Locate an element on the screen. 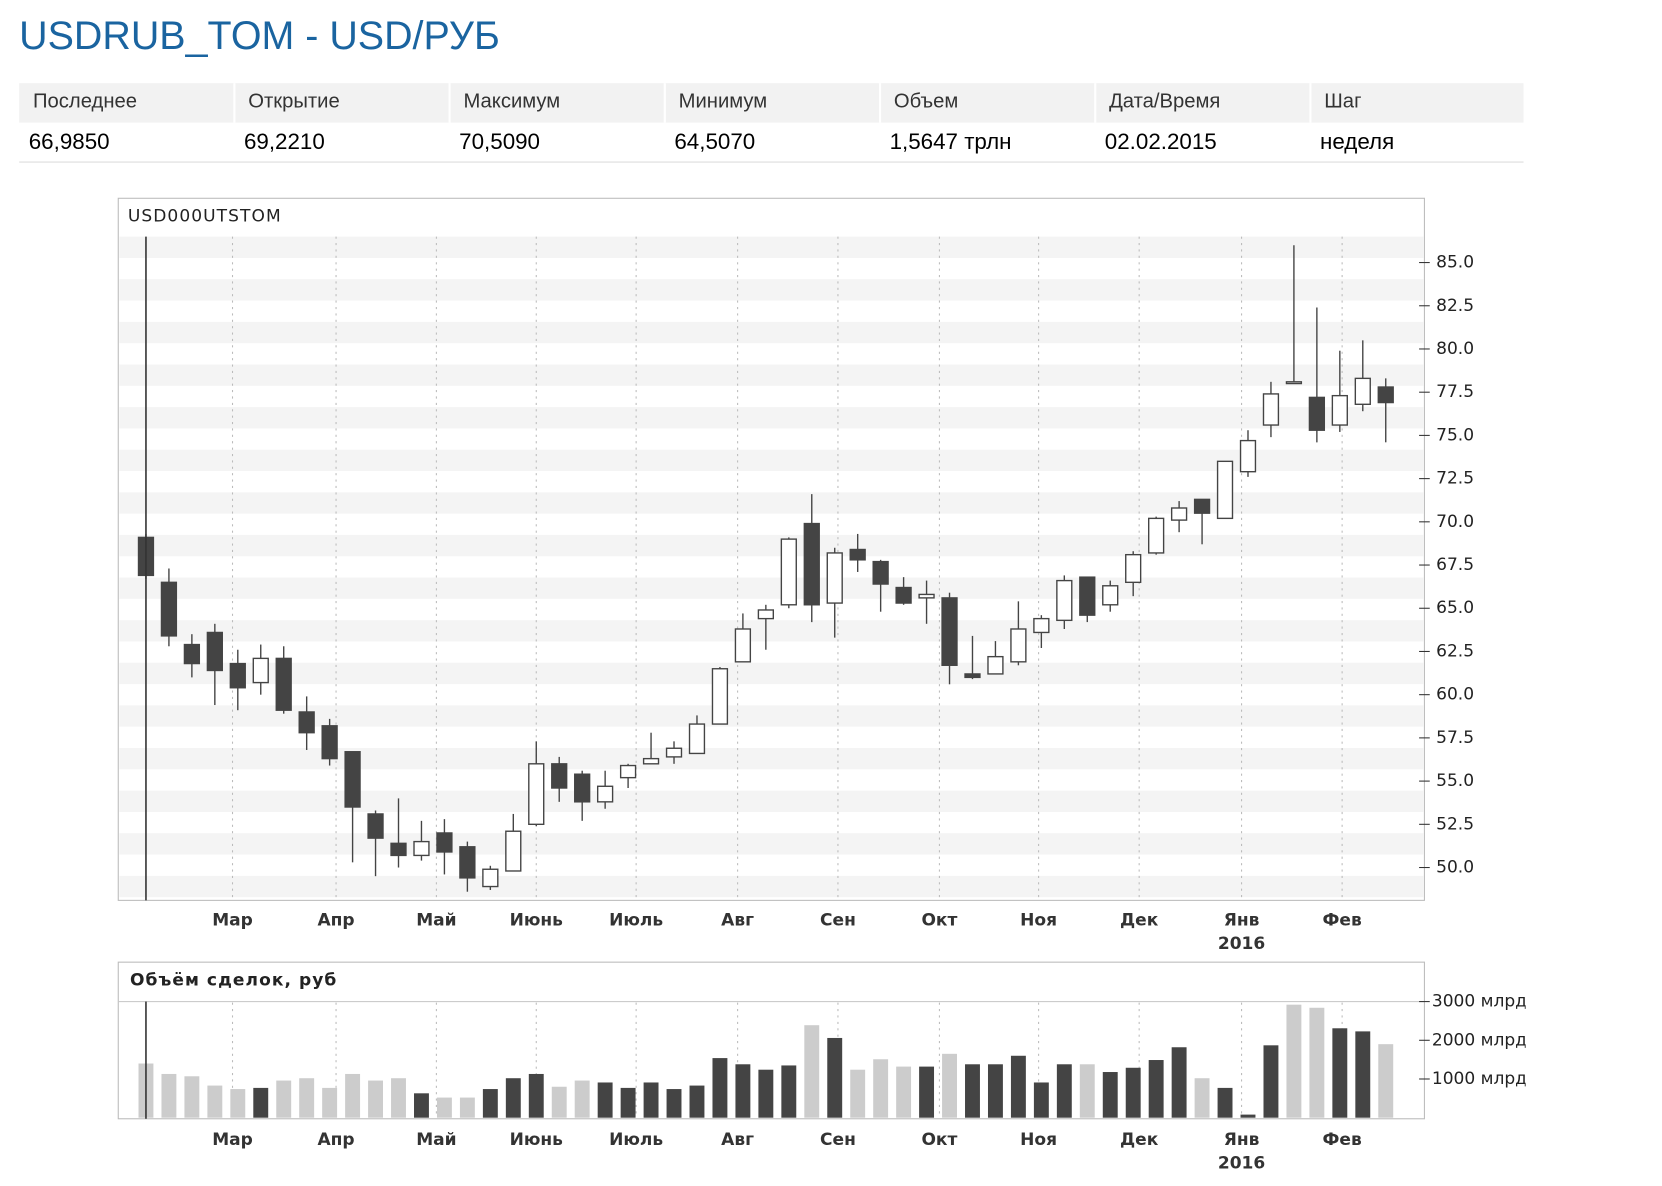 This screenshot has height=1186, width=1662. x-tick-label: Июнь is located at coordinates (537, 921).